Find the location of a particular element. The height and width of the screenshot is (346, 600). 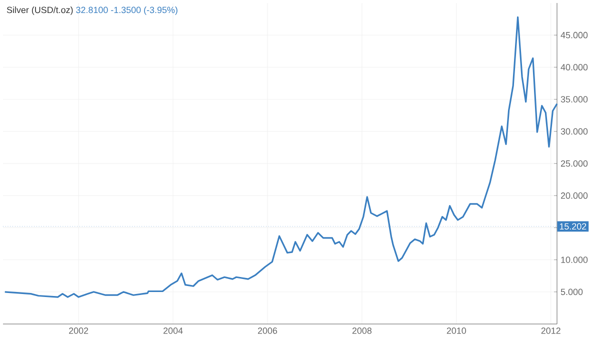

ref-line-label: 15.202 is located at coordinates (573, 226).